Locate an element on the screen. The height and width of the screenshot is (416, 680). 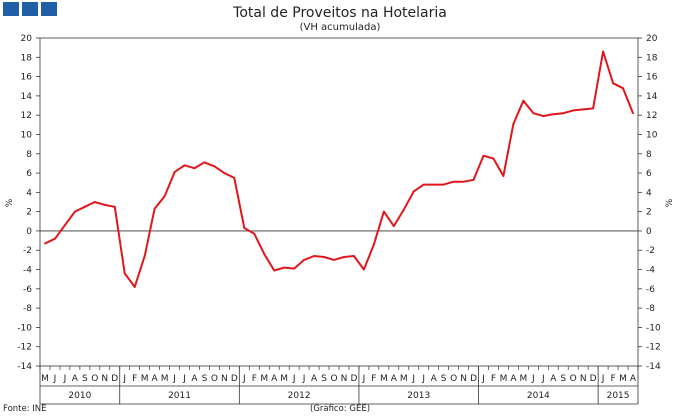
y-tick-label-right: 2 is located at coordinates (649, 213).